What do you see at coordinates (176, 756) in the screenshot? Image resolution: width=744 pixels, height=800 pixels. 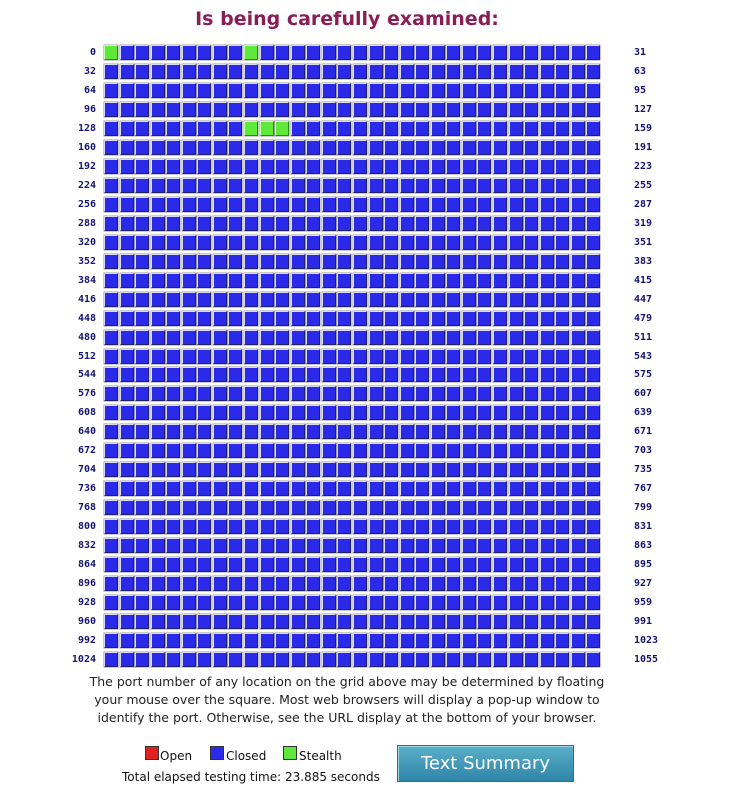 I see `legend-open: Open` at bounding box center [176, 756].